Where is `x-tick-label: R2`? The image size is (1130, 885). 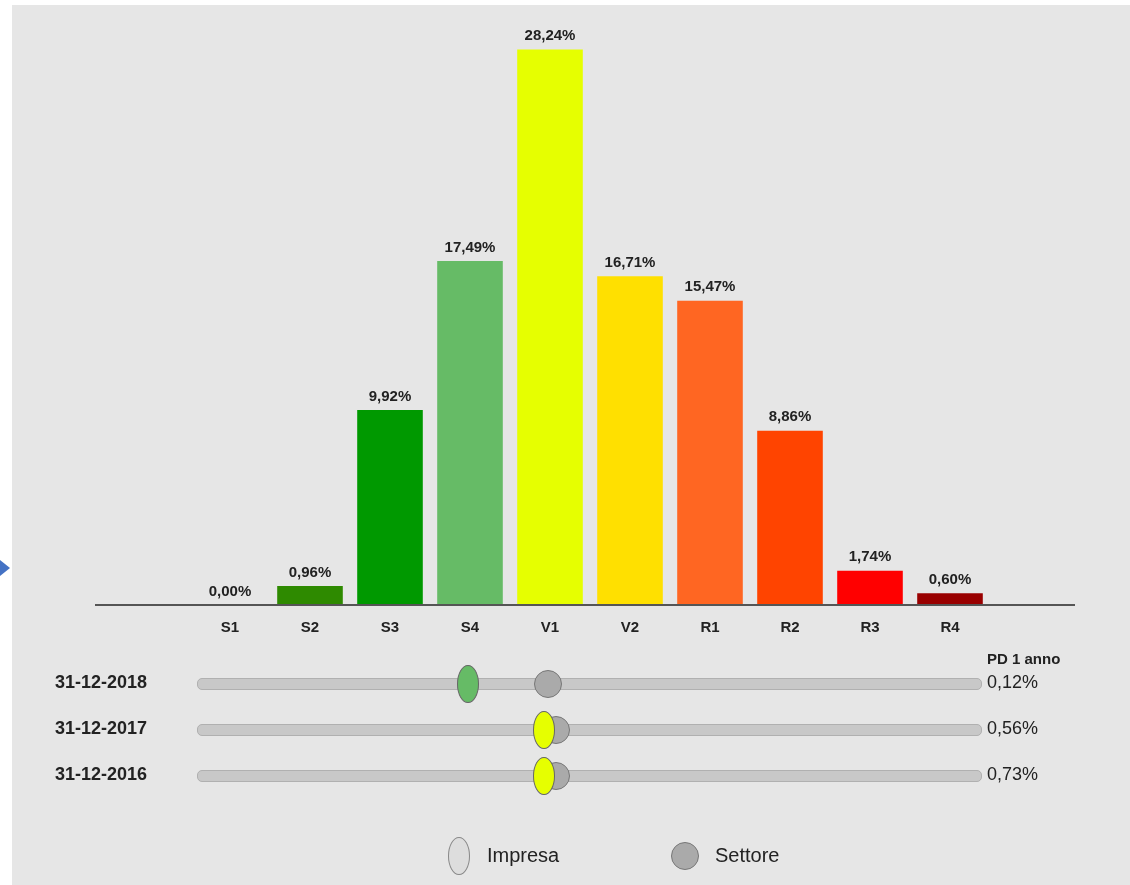
x-tick-label: R2 is located at coordinates (790, 627).